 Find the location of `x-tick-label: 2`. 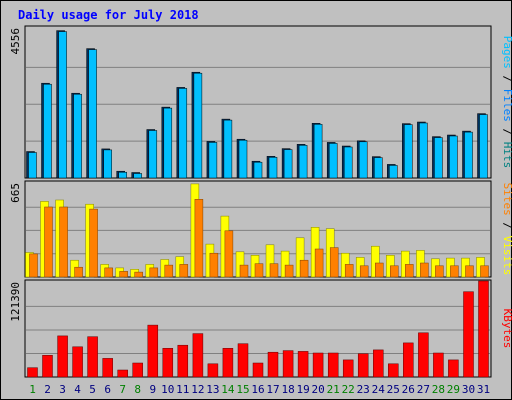

x-tick-label: 2 is located at coordinates (47, 389).